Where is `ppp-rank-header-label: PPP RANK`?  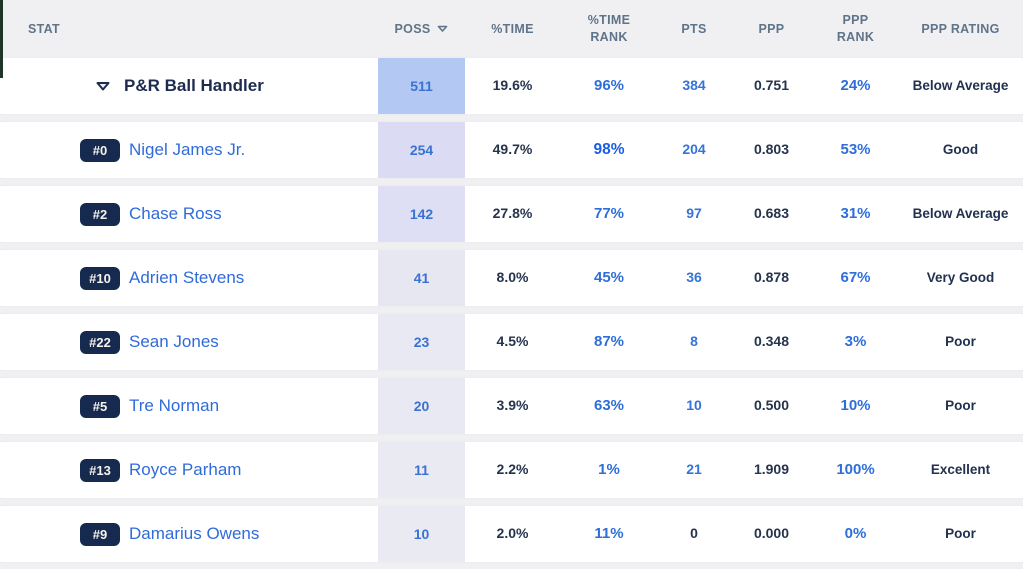
ppp-rank-header-label: PPP RANK is located at coordinates (855, 28).